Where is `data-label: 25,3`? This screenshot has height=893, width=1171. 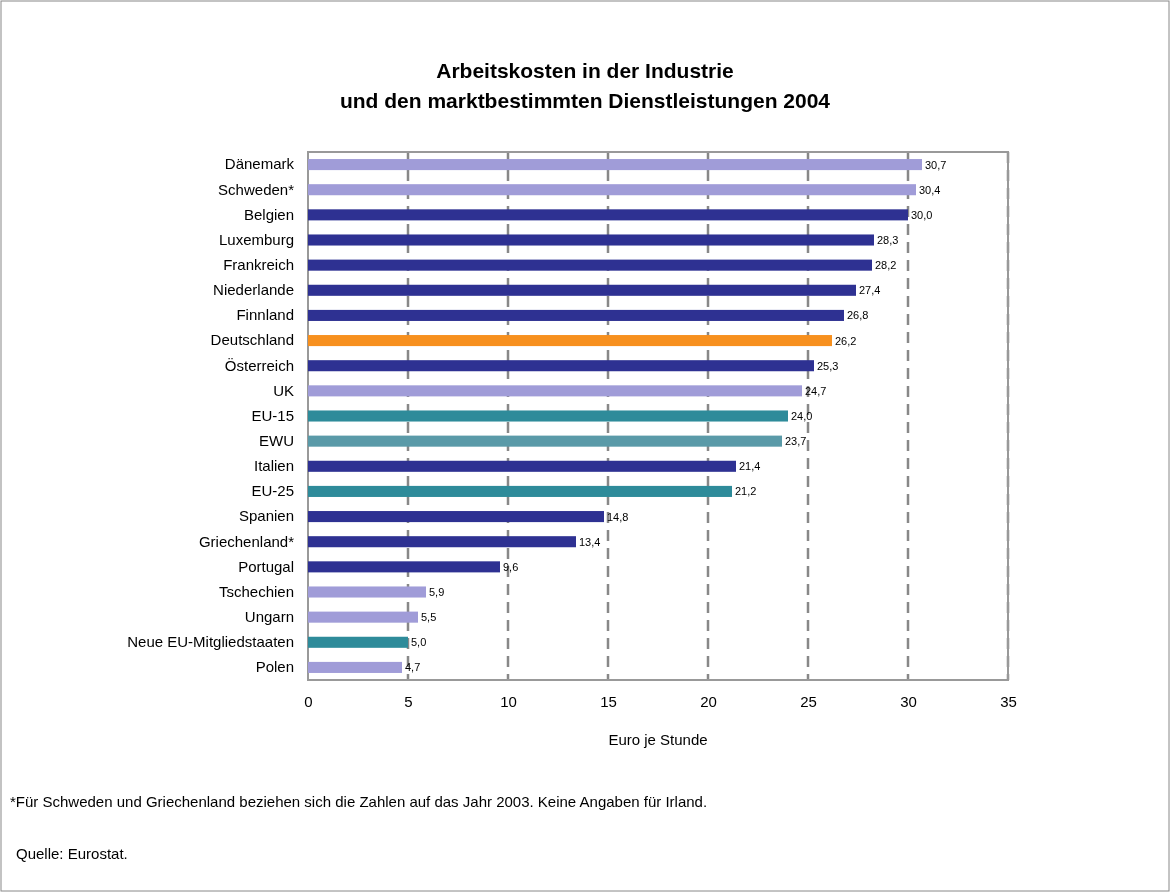
data-label: 25,3 is located at coordinates (828, 365).